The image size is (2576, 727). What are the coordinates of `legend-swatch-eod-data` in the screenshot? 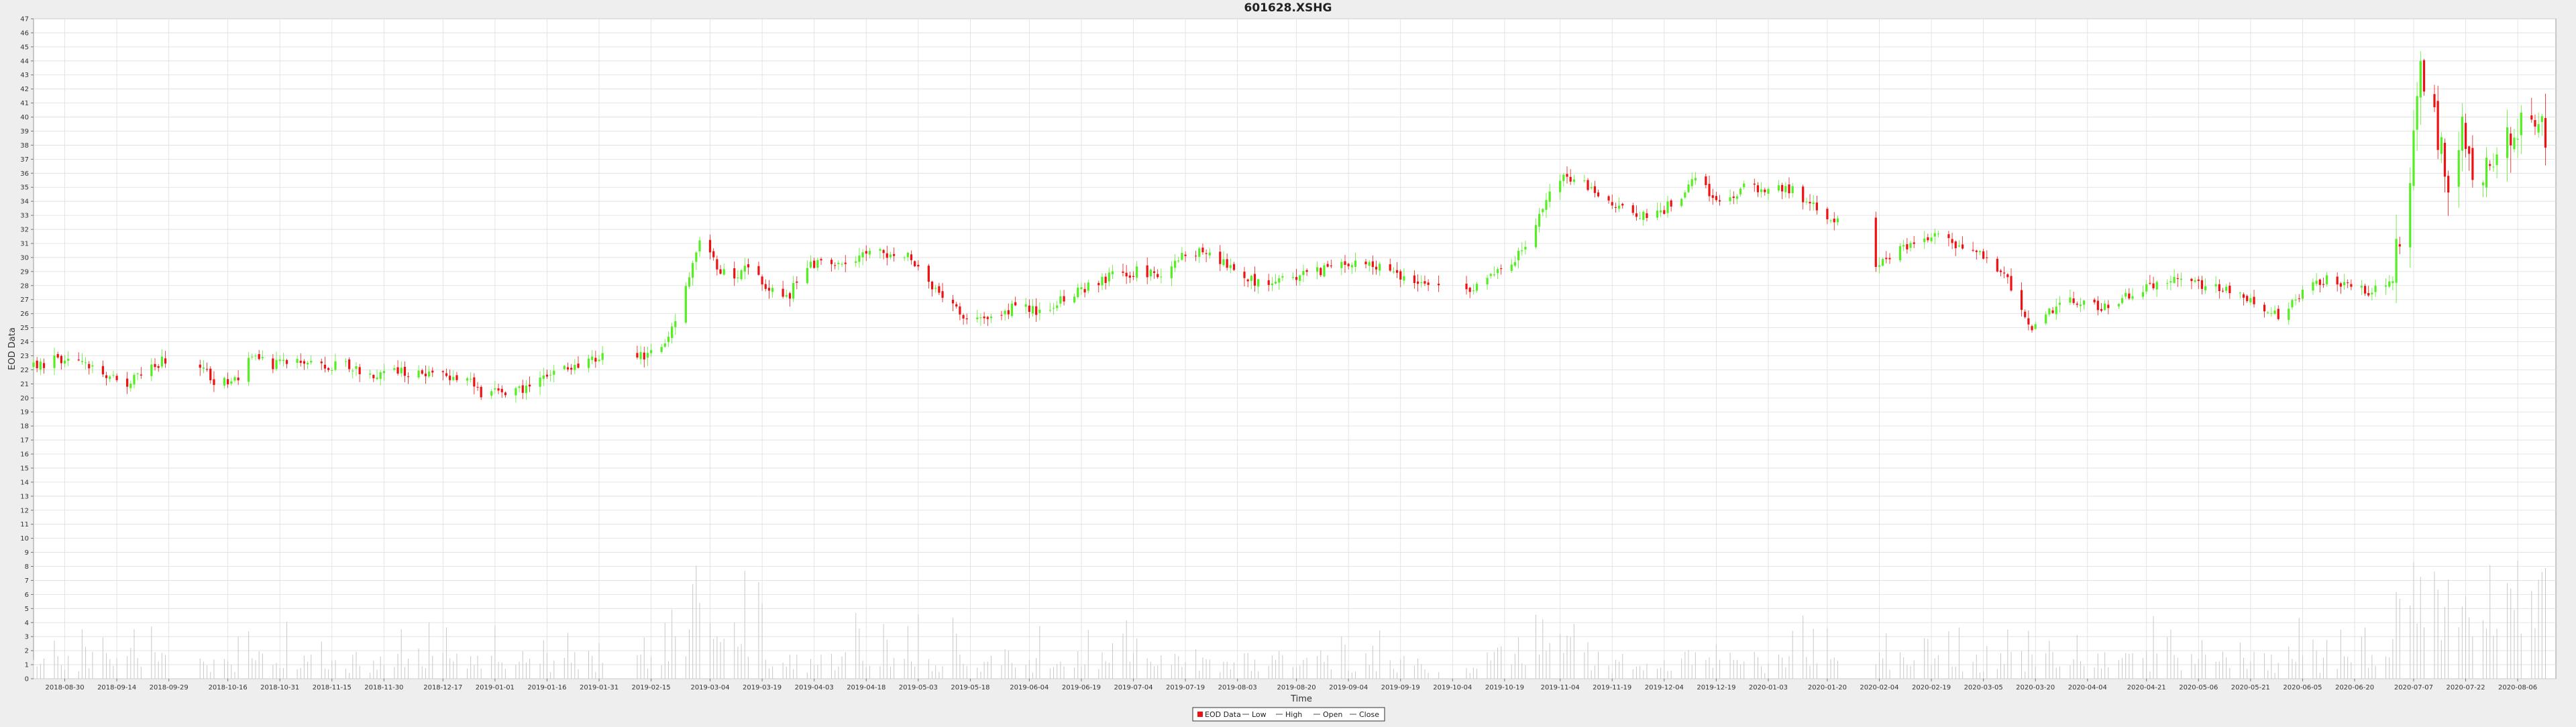 It's located at (1200, 714).